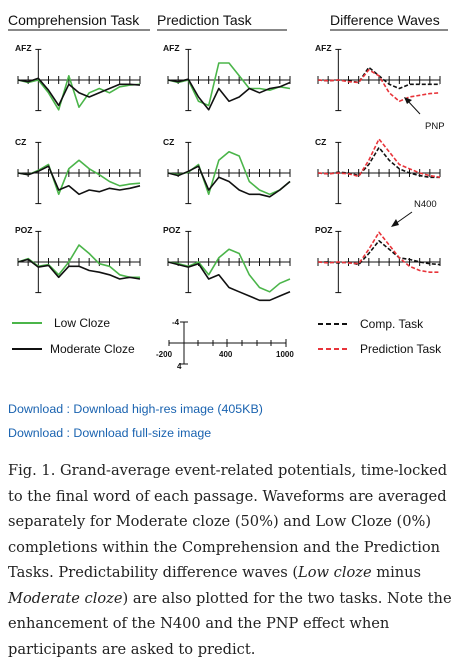  What do you see at coordinates (379, 86) in the screenshot?
I see `waveform-prediction-task-difference-afz` at bounding box center [379, 86].